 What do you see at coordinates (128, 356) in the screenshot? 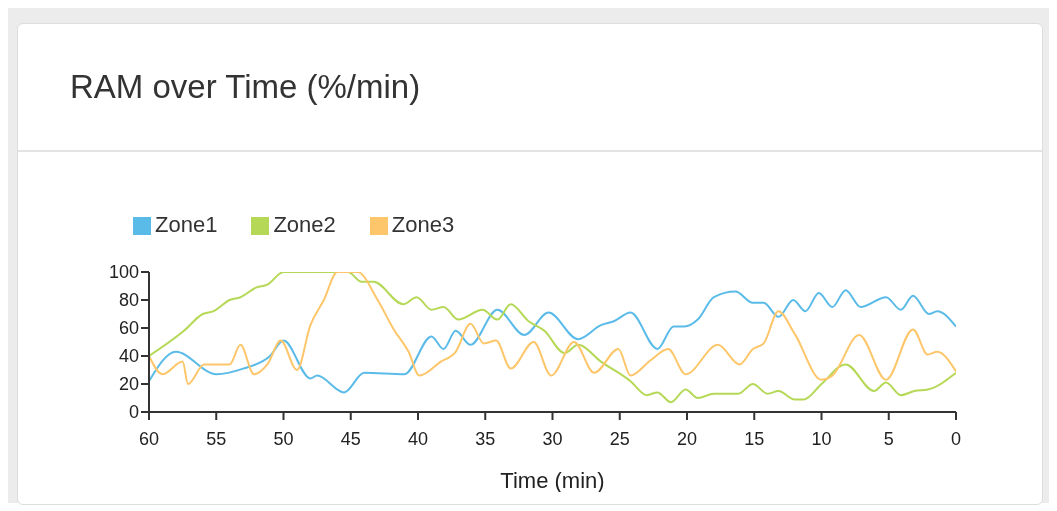
I see `y-tick-label: 40` at bounding box center [128, 356].